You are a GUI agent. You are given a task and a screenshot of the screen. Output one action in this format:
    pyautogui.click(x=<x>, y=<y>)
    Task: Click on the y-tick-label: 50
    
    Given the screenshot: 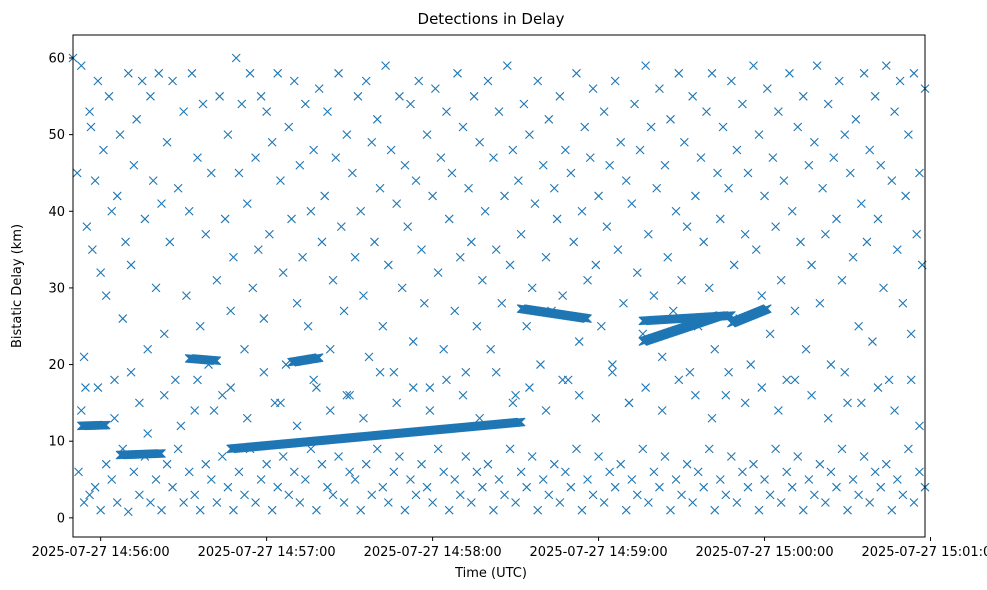 What is the action you would take?
    pyautogui.click(x=56, y=135)
    